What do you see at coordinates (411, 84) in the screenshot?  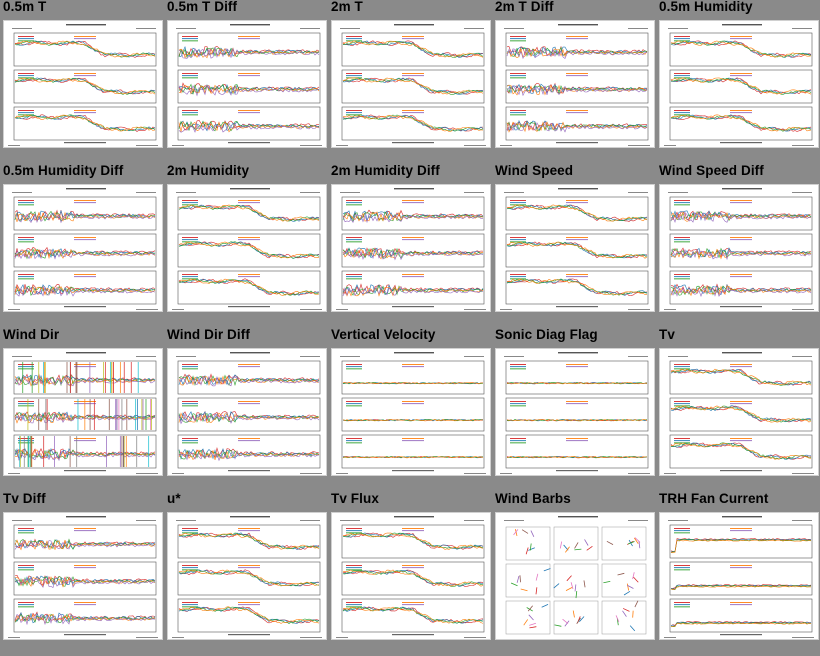 I see `plot-thumbnail-2m-t` at bounding box center [411, 84].